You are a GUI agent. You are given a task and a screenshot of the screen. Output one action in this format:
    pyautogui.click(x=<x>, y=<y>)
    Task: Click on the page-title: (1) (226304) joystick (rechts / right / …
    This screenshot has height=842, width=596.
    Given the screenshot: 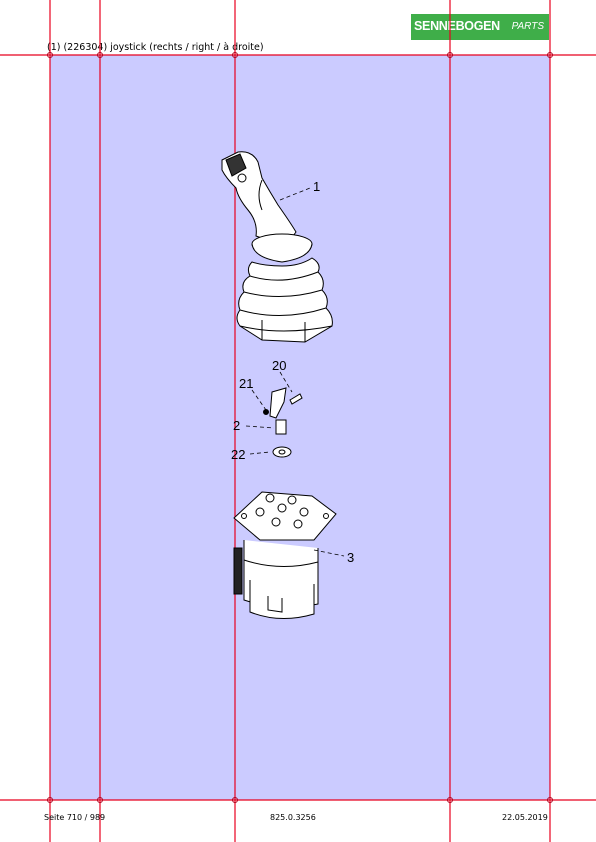 What is the action you would take?
    pyautogui.click(x=155, y=47)
    